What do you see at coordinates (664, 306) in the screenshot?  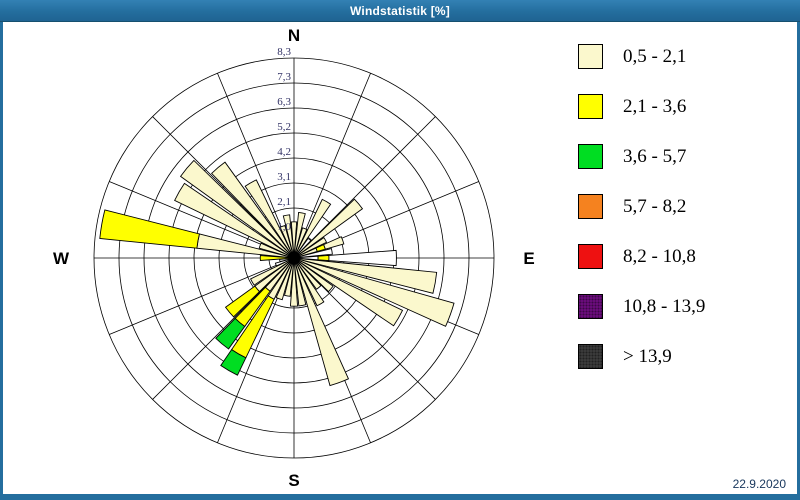 I see `legend-label: 10,8 - 13,9` at bounding box center [664, 306].